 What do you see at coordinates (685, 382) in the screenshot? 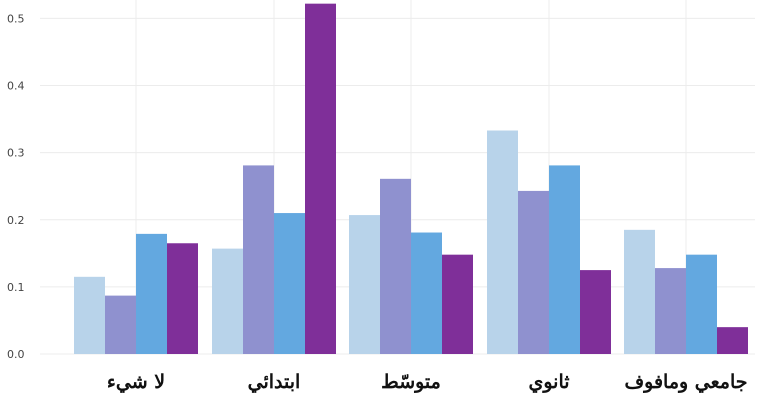
I see `x-tick-label: جامعي ومافوف` at bounding box center [685, 382].